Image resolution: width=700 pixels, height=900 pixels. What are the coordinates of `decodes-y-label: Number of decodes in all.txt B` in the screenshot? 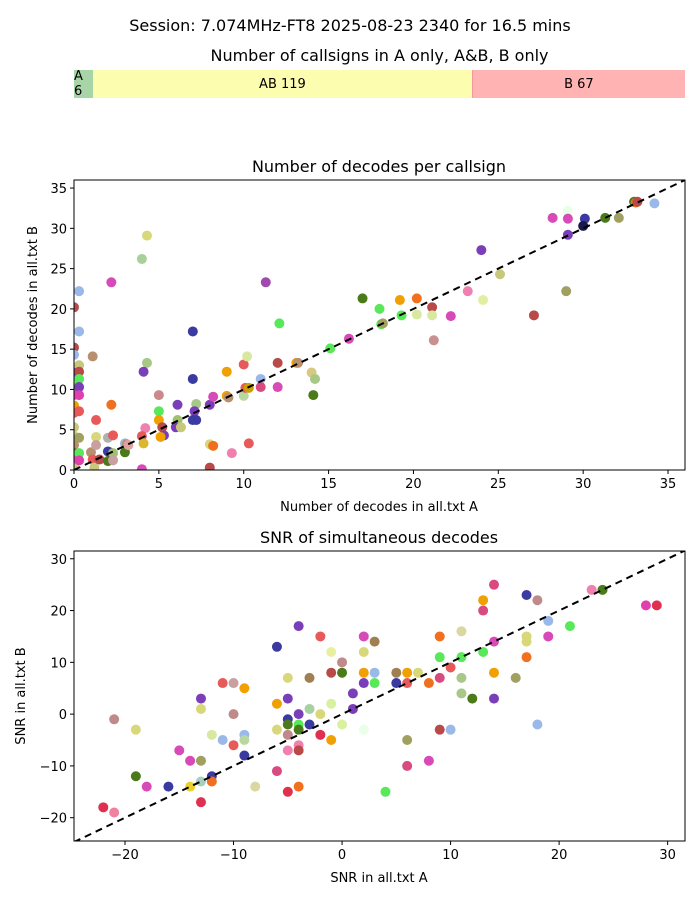 It's located at (33, 325).